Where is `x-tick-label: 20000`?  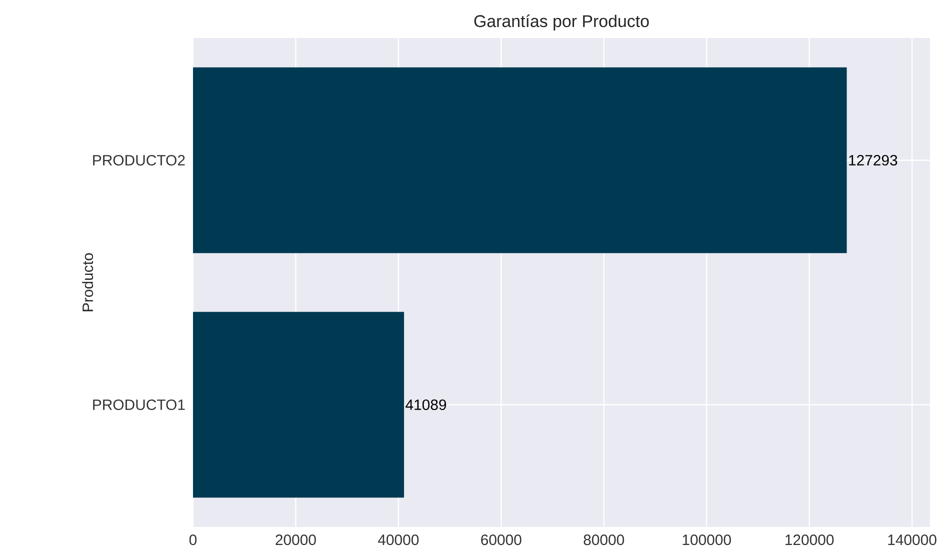 x-tick-label: 20000 is located at coordinates (296, 540).